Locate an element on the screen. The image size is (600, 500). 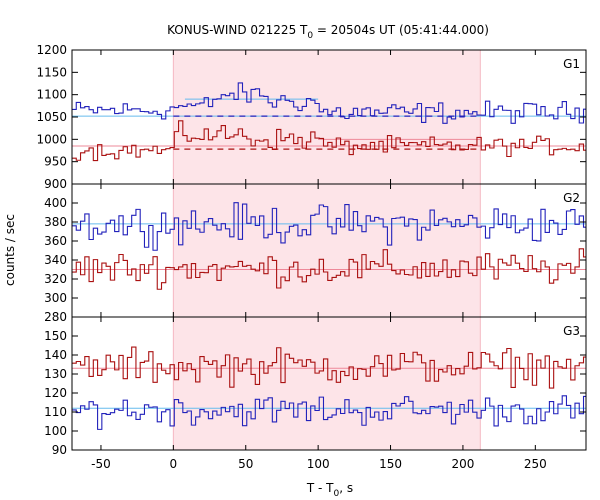
y-tick-label: 900 is located at coordinates (55, 184).